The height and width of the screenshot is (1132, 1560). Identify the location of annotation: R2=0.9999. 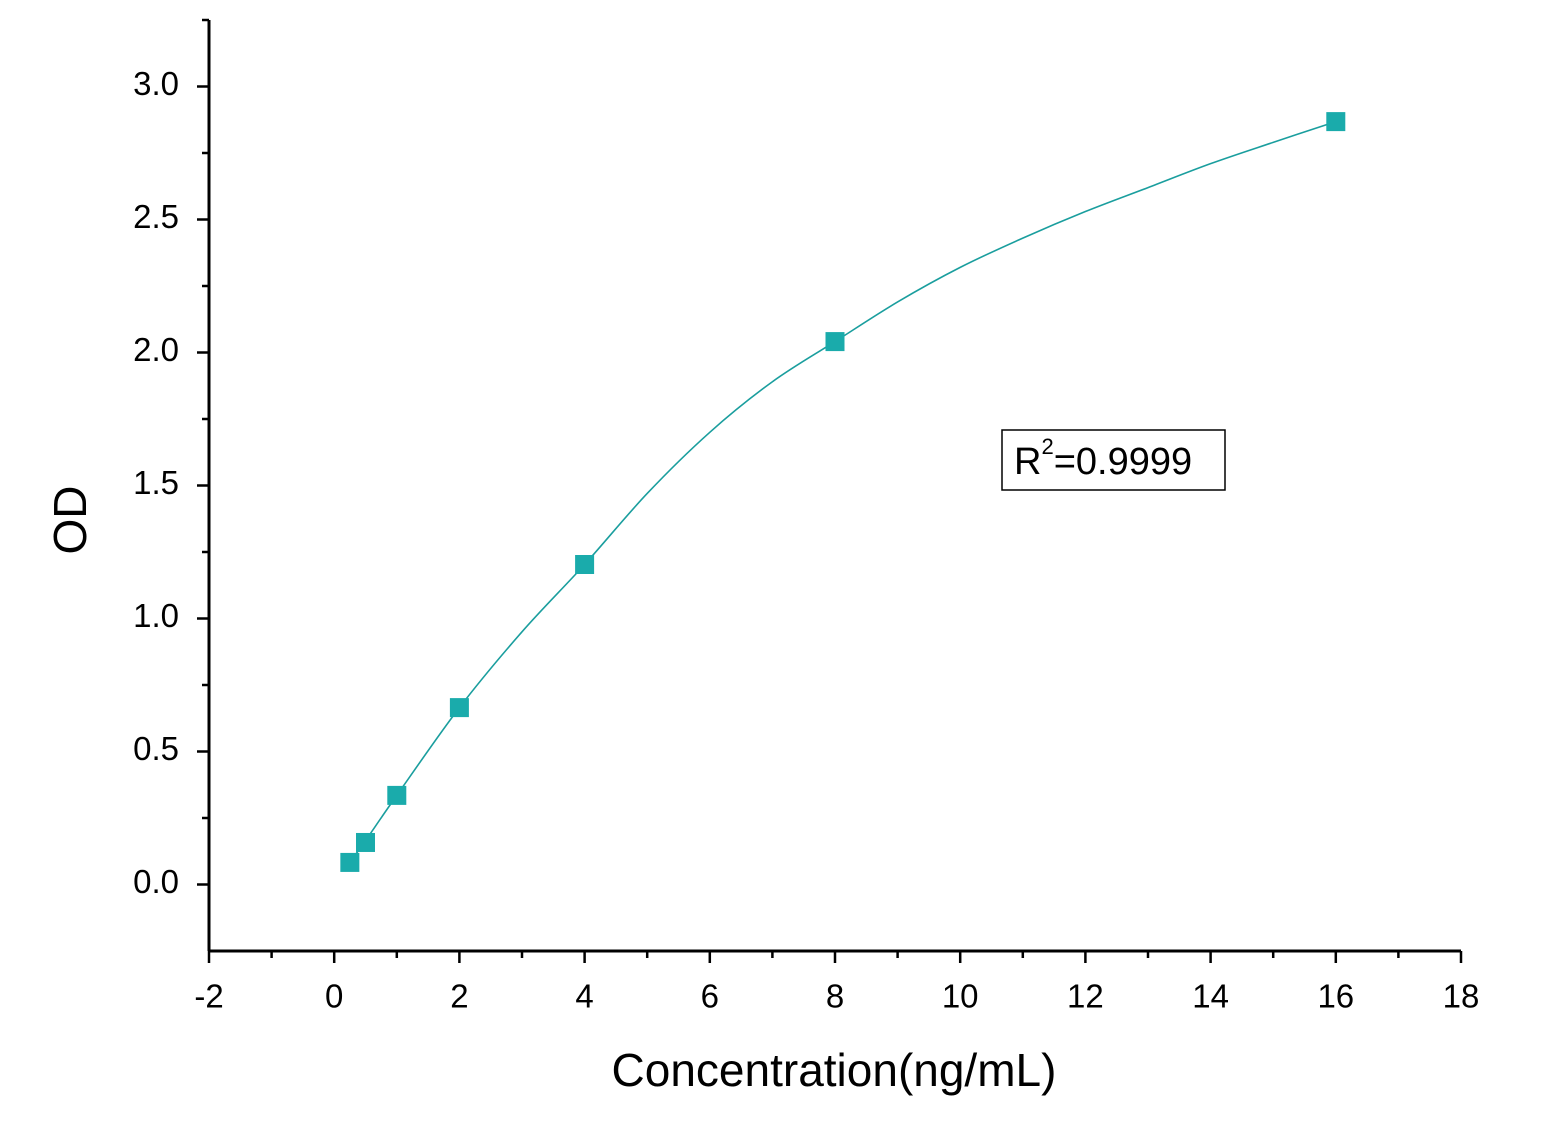
(1103, 458).